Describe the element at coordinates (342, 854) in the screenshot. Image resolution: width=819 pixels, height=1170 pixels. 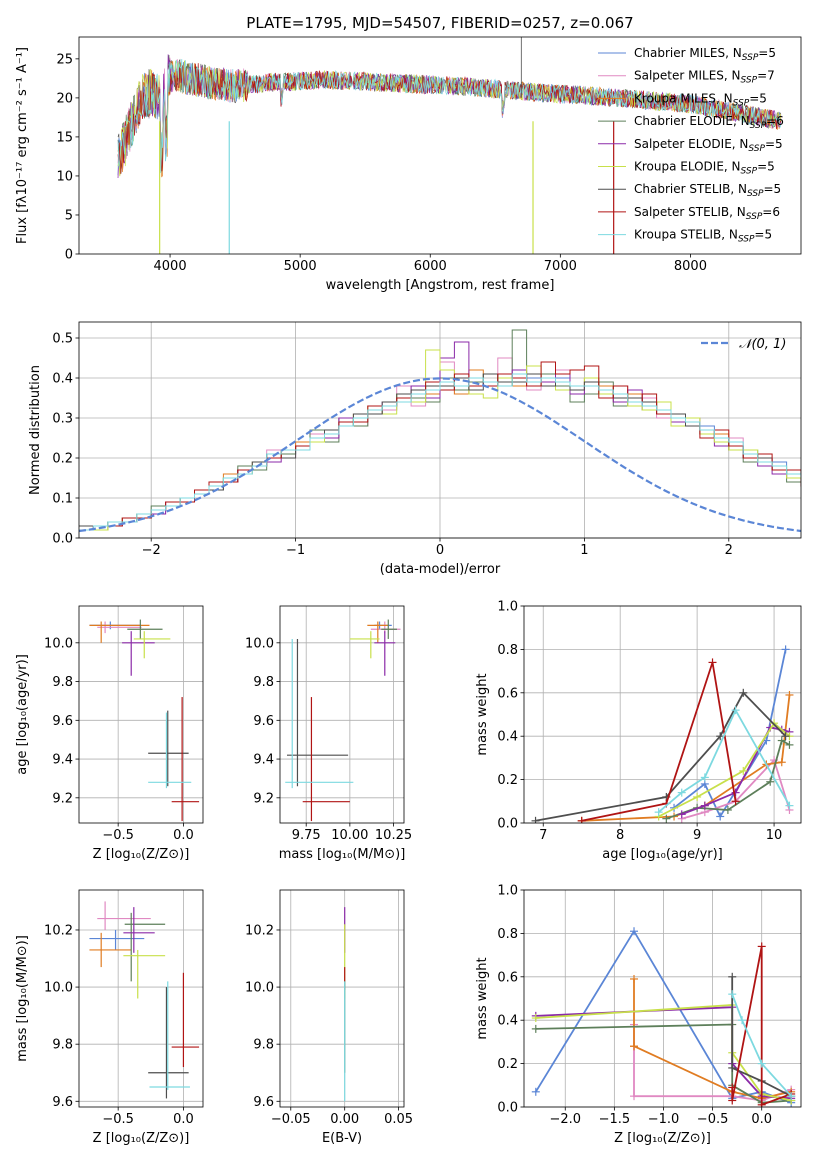
I see `x-axis-label: mass [log₁₀(M/M⊙)]` at that location.